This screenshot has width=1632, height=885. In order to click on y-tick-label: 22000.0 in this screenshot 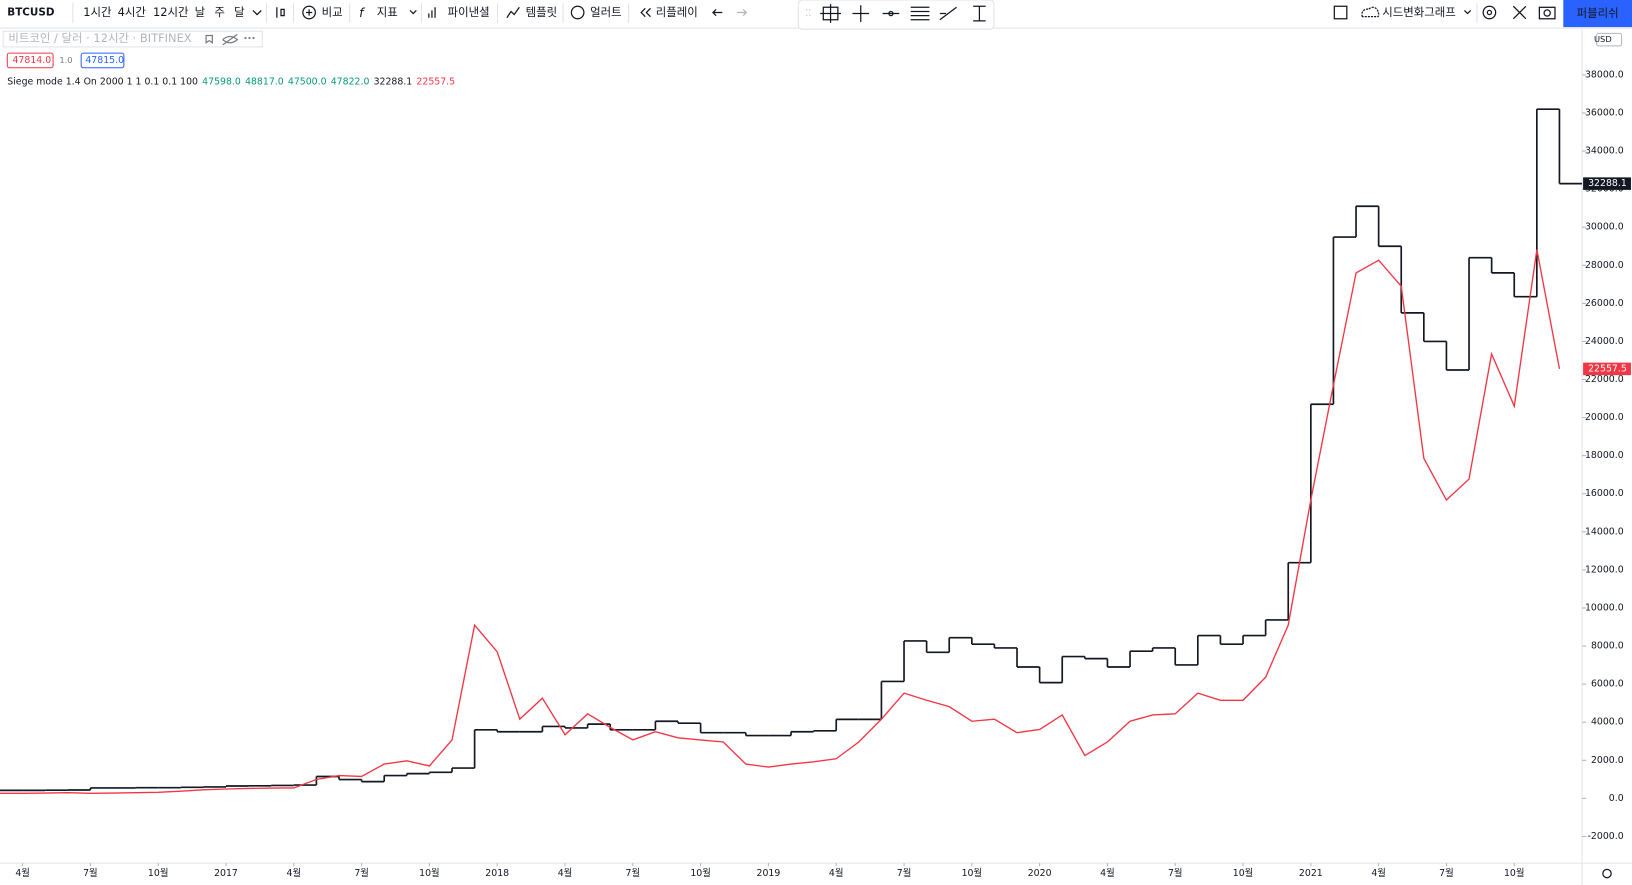, I will do `click(1604, 379)`.